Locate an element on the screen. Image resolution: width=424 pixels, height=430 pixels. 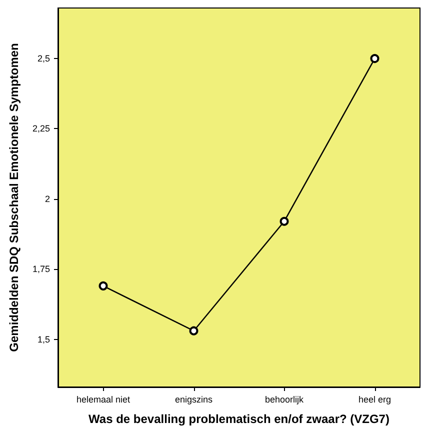
y-tick-label: 2,25 is located at coordinates (41, 129).